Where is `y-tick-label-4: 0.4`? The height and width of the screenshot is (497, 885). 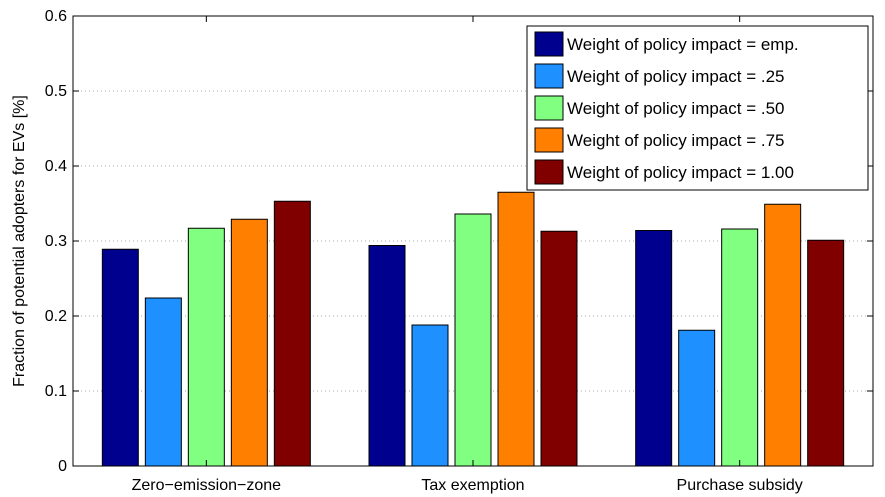 y-tick-label-4: 0.4 is located at coordinates (56, 166).